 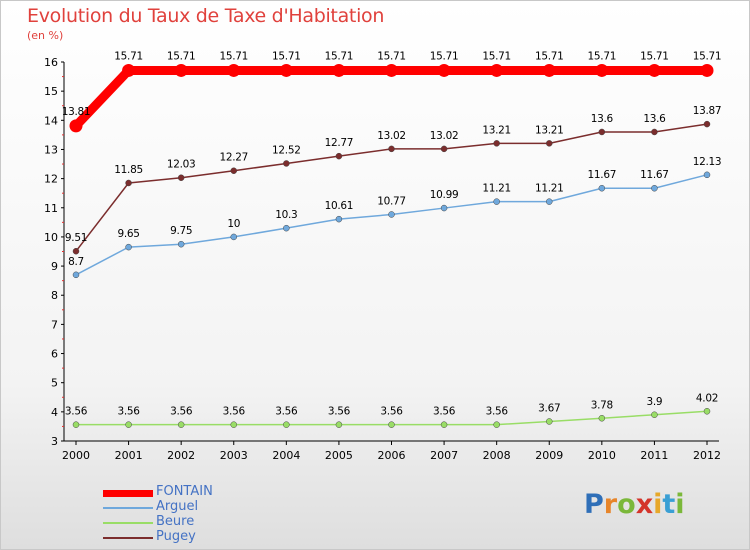 I want to click on legend-swatch-arguel, so click(x=128, y=508).